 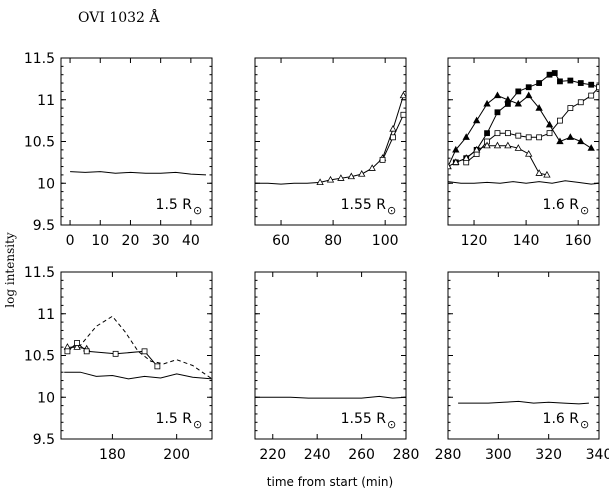 I want to click on y-tick-label: 10, so click(x=46, y=398).